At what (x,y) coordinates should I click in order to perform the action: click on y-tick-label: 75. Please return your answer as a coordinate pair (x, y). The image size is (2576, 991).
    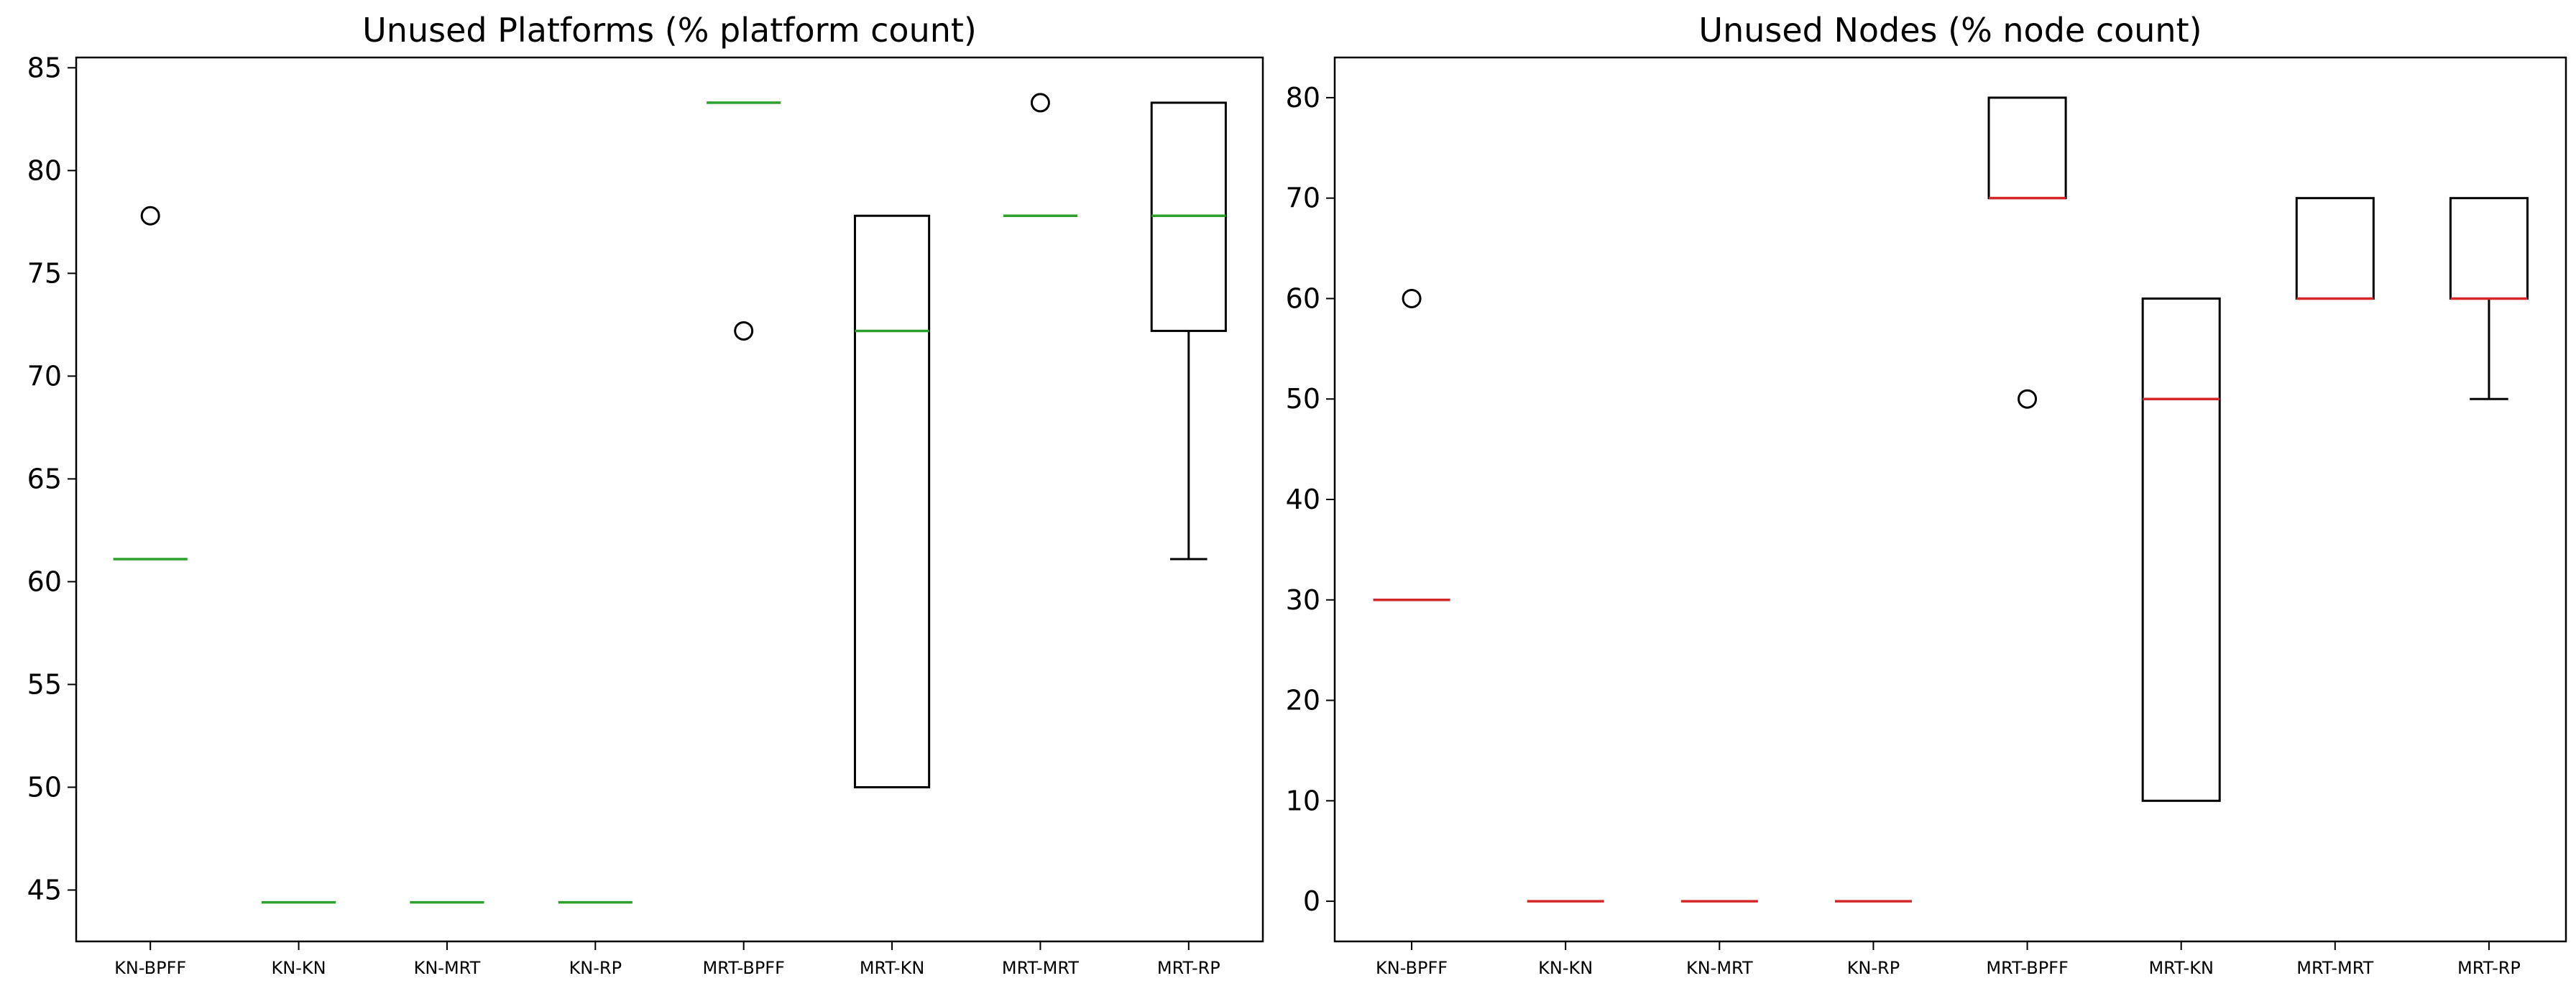
    Looking at the image, I should click on (44, 273).